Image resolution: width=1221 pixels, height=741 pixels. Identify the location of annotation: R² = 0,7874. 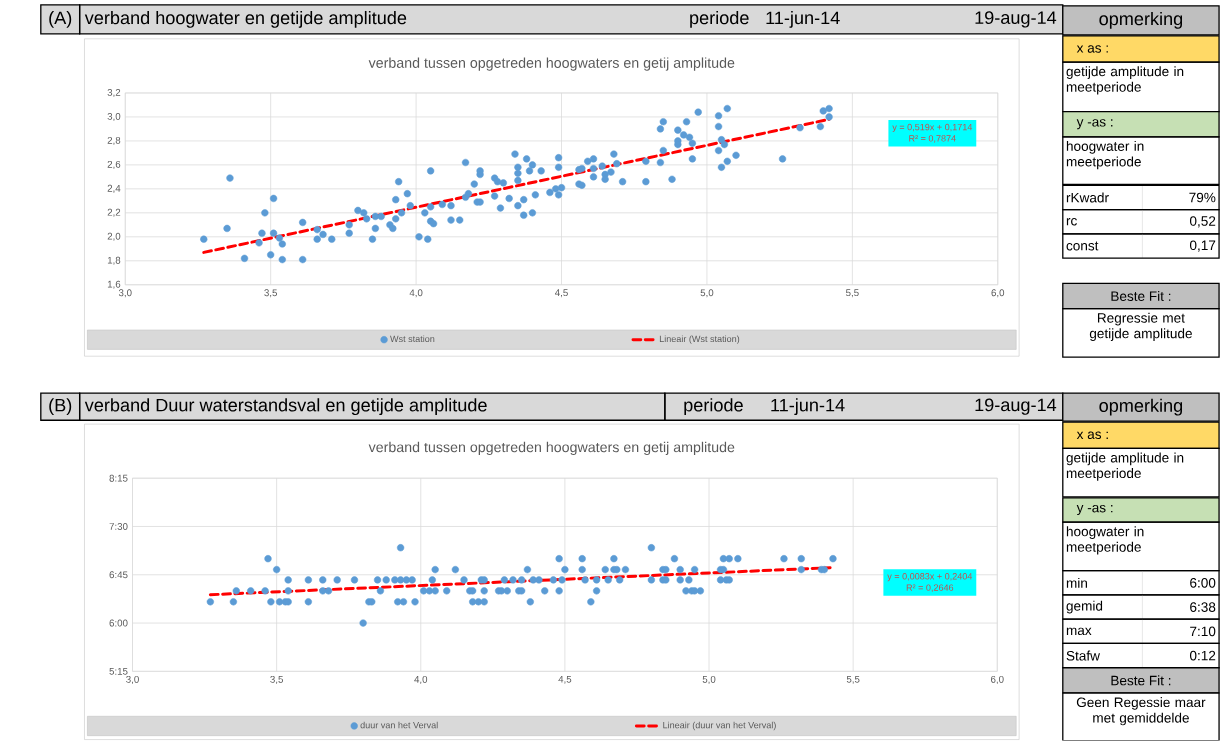
(932, 139).